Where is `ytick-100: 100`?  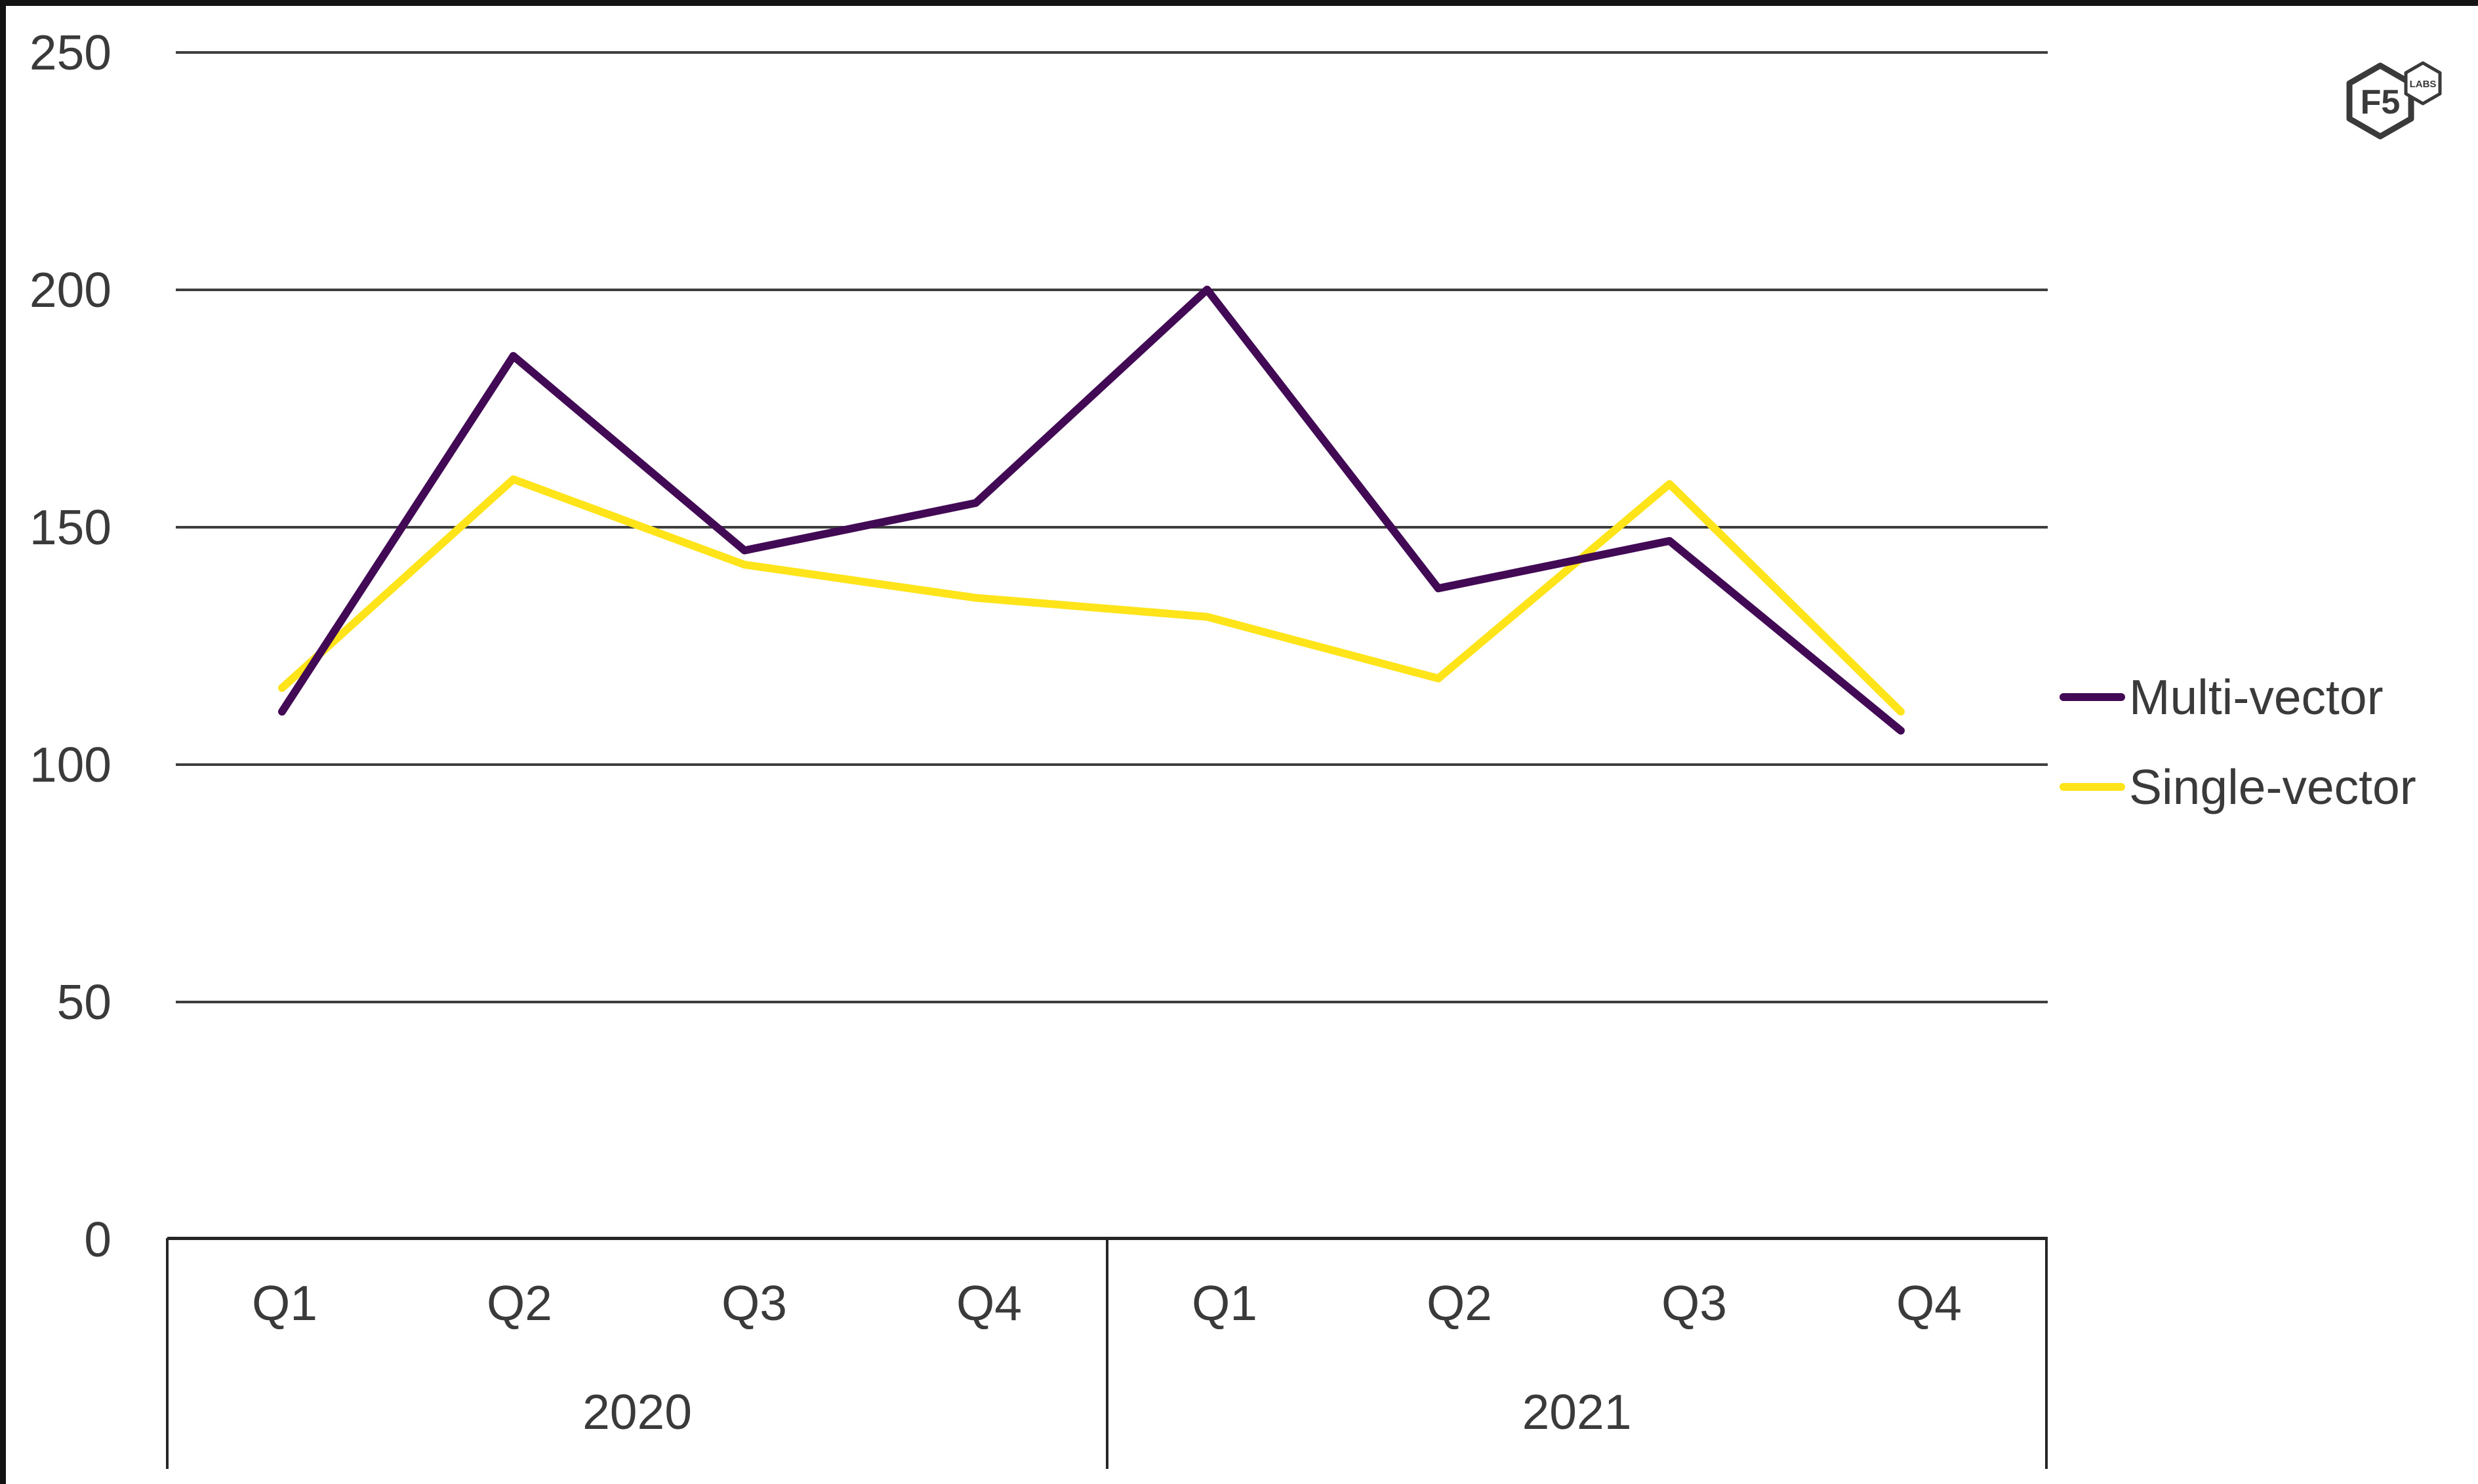
ytick-100: 100 is located at coordinates (70, 764).